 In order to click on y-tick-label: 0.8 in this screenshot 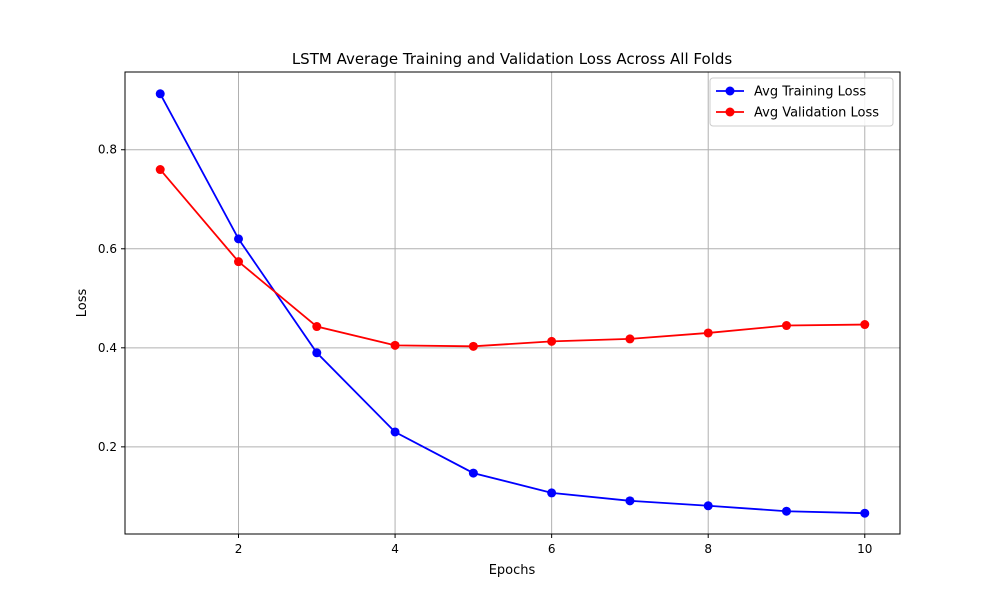, I will do `click(107, 150)`.